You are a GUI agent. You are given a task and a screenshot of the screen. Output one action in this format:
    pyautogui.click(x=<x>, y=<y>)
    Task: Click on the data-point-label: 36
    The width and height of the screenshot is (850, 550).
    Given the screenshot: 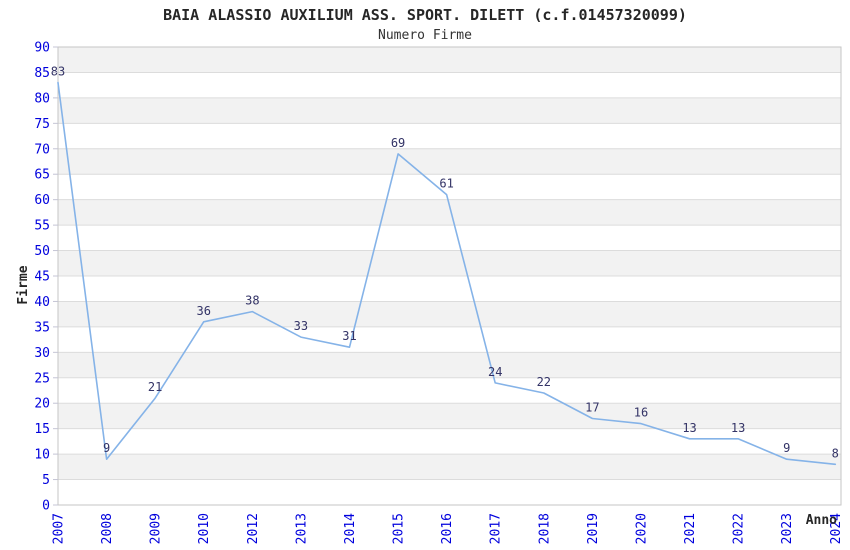 What is the action you would take?
    pyautogui.click(x=204, y=311)
    